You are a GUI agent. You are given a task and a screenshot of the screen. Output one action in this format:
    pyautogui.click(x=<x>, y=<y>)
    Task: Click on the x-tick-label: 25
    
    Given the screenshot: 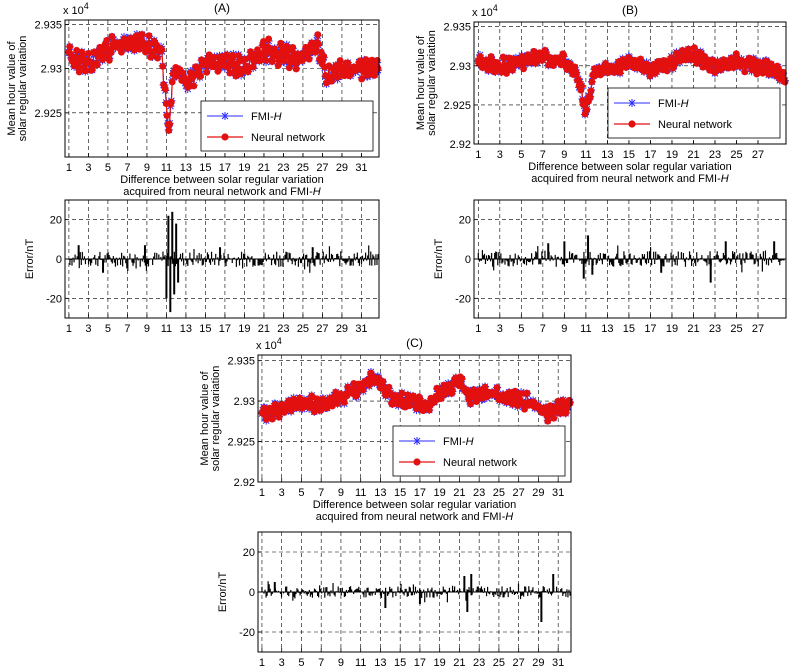 What is the action you would take?
    pyautogui.click(x=303, y=168)
    